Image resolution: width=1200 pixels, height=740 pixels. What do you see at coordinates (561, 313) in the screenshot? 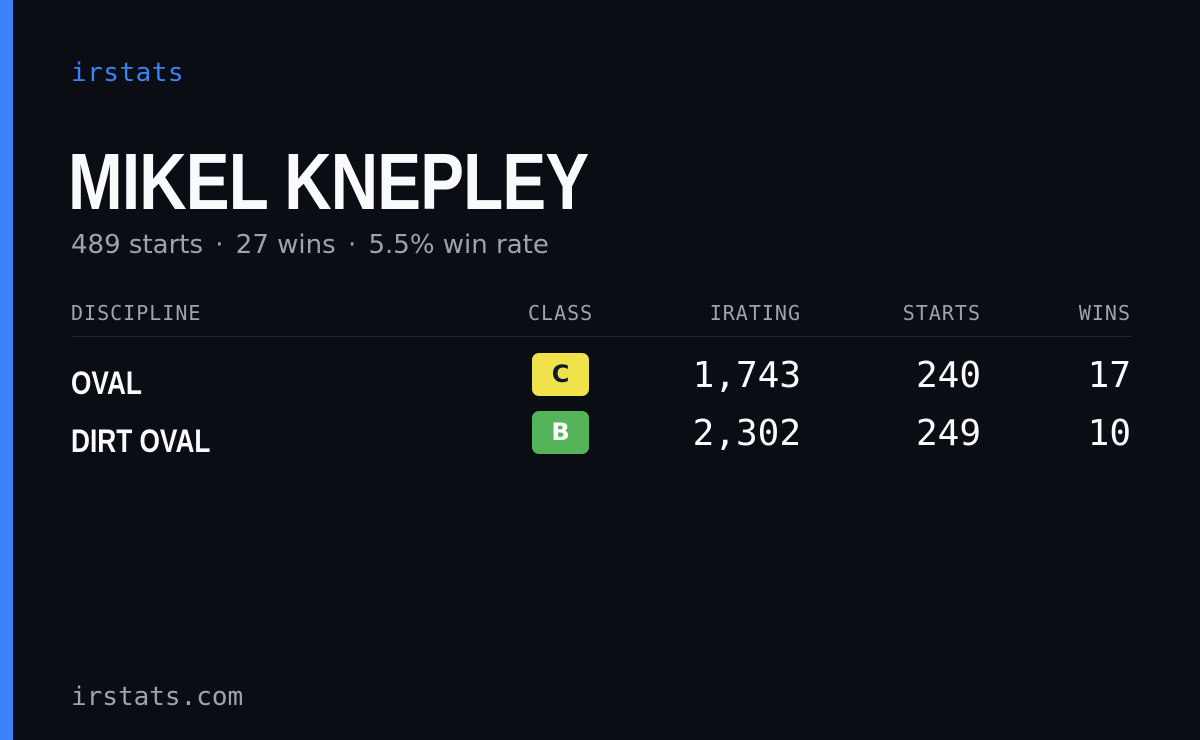
I see `header-class: CLASS` at bounding box center [561, 313].